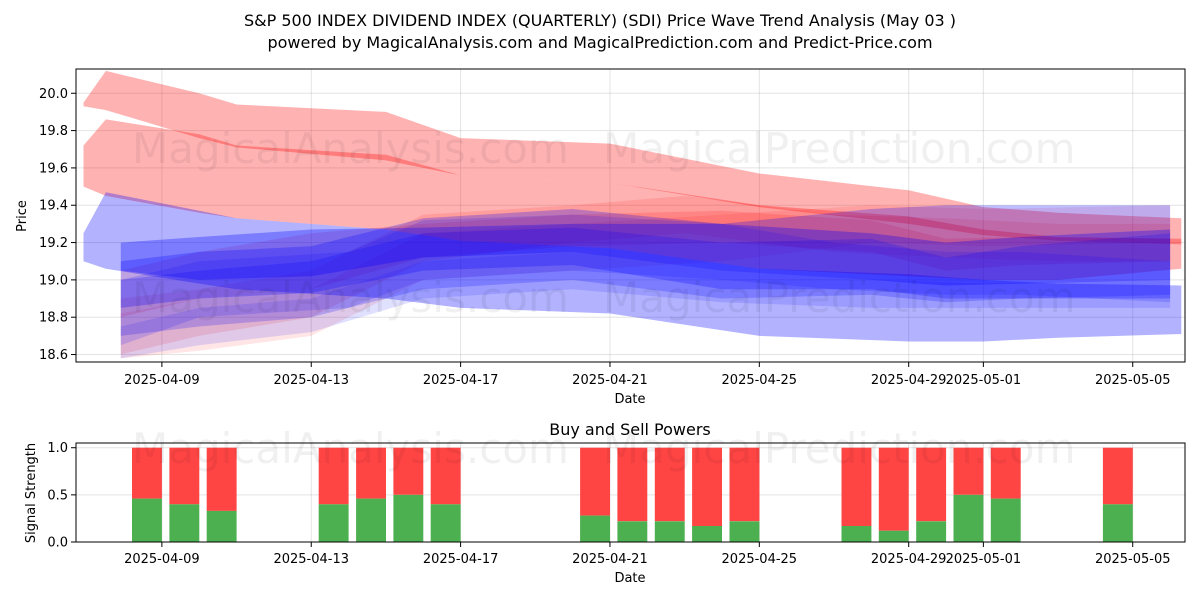 This screenshot has width=1200, height=600. What do you see at coordinates (53, 168) in the screenshot?
I see `top-y-tick-label: 19.6` at bounding box center [53, 168].